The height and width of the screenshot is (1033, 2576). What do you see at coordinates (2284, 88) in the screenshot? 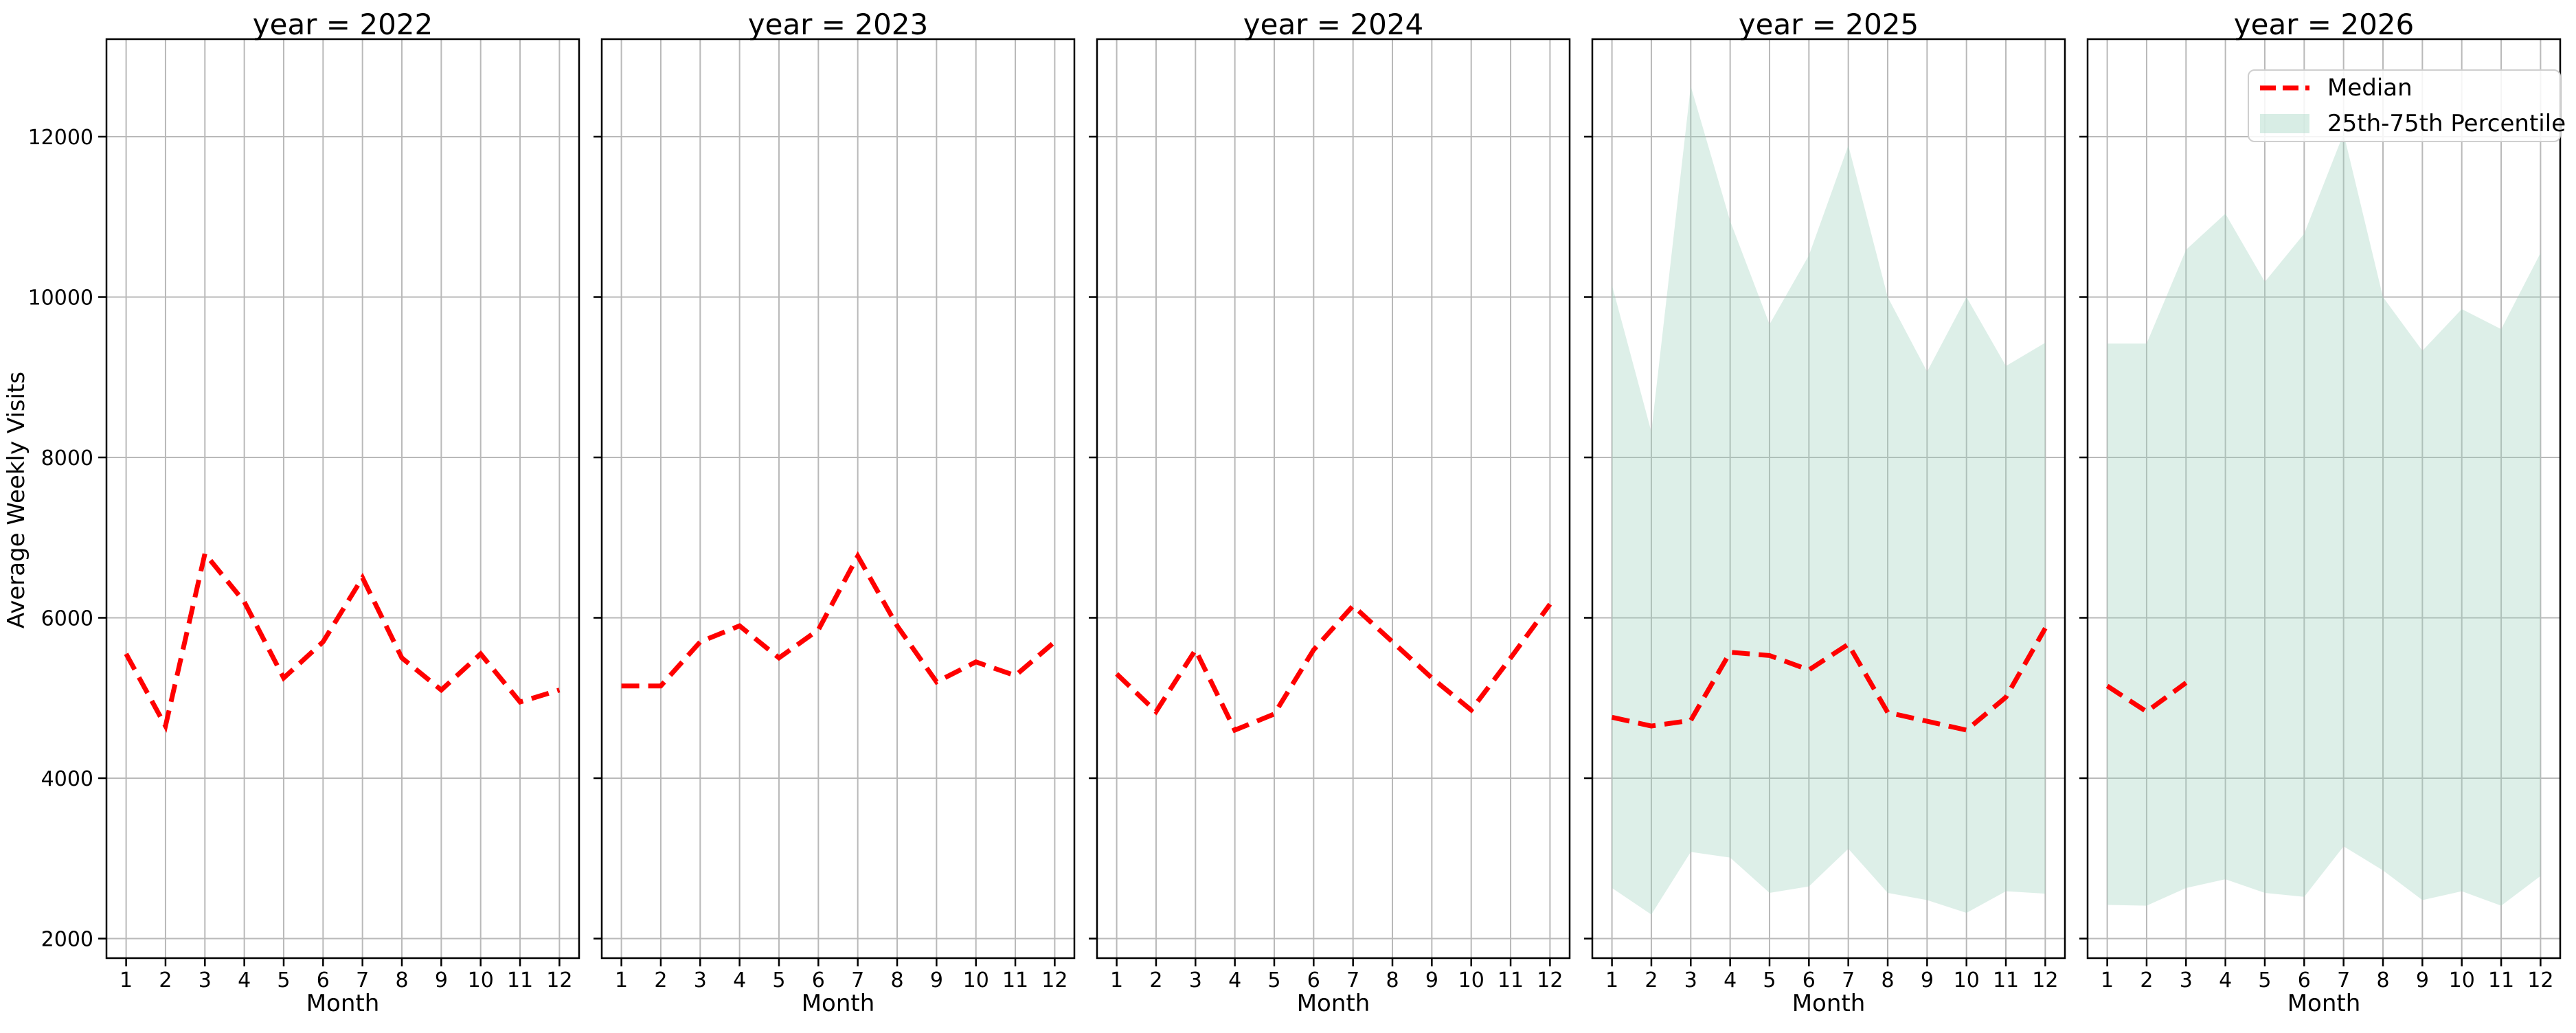
I see `median-line-icon` at bounding box center [2284, 88].